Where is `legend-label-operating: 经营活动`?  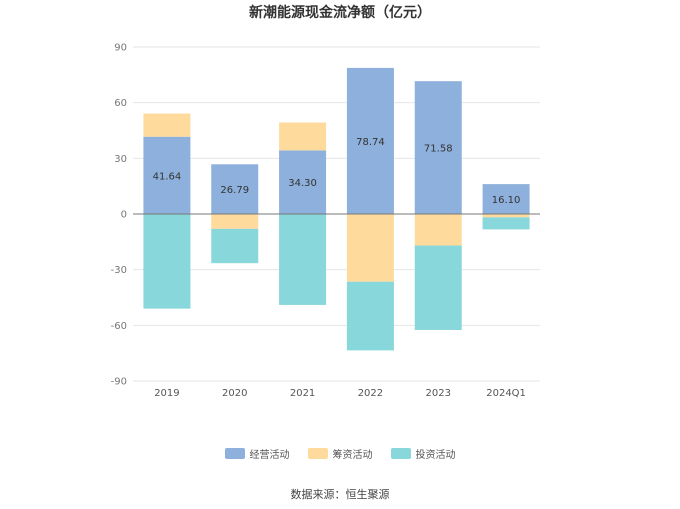
legend-label-operating: 经营活动 is located at coordinates (269, 455).